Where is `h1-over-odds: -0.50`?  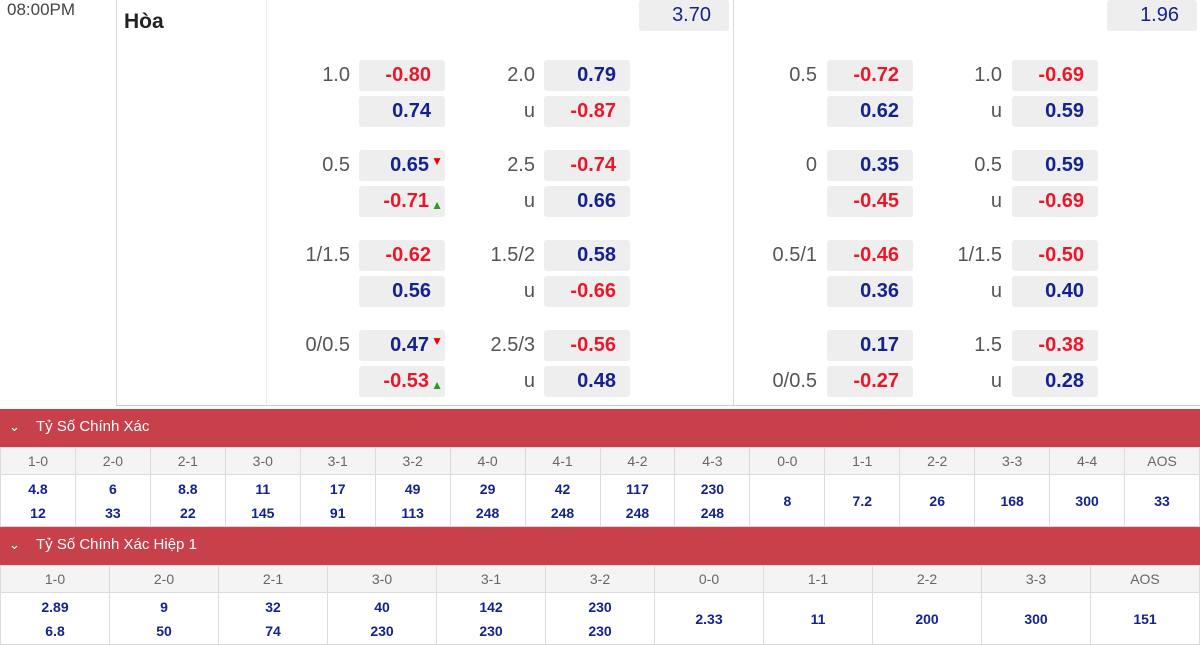 h1-over-odds: -0.50 is located at coordinates (1055, 255).